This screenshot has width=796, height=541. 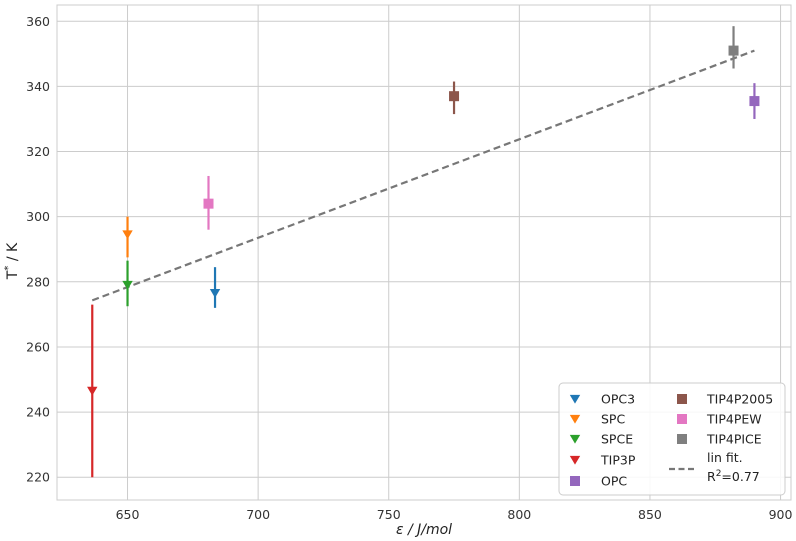 I want to click on series-tip4pew, so click(x=208, y=202).